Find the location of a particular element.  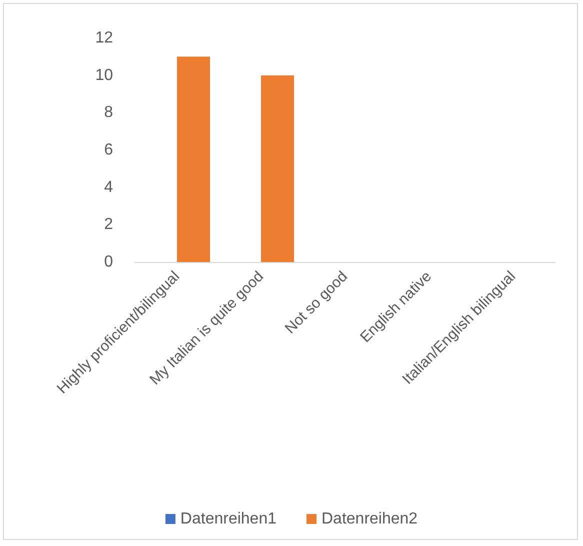

y-tick-label: 8 is located at coordinates (109, 113).